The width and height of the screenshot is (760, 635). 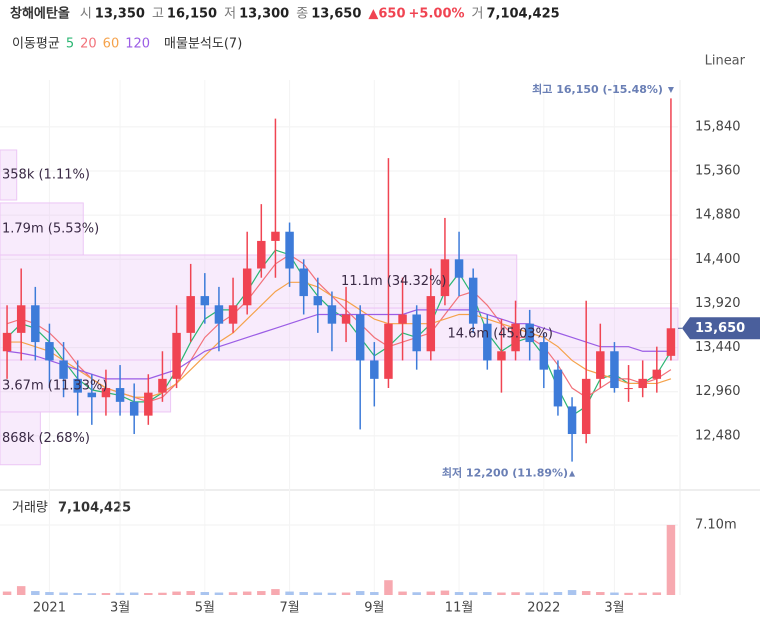 What do you see at coordinates (597, 89) in the screenshot?
I see `max-label: 최고 16,150 (-15.48%)` at bounding box center [597, 89].